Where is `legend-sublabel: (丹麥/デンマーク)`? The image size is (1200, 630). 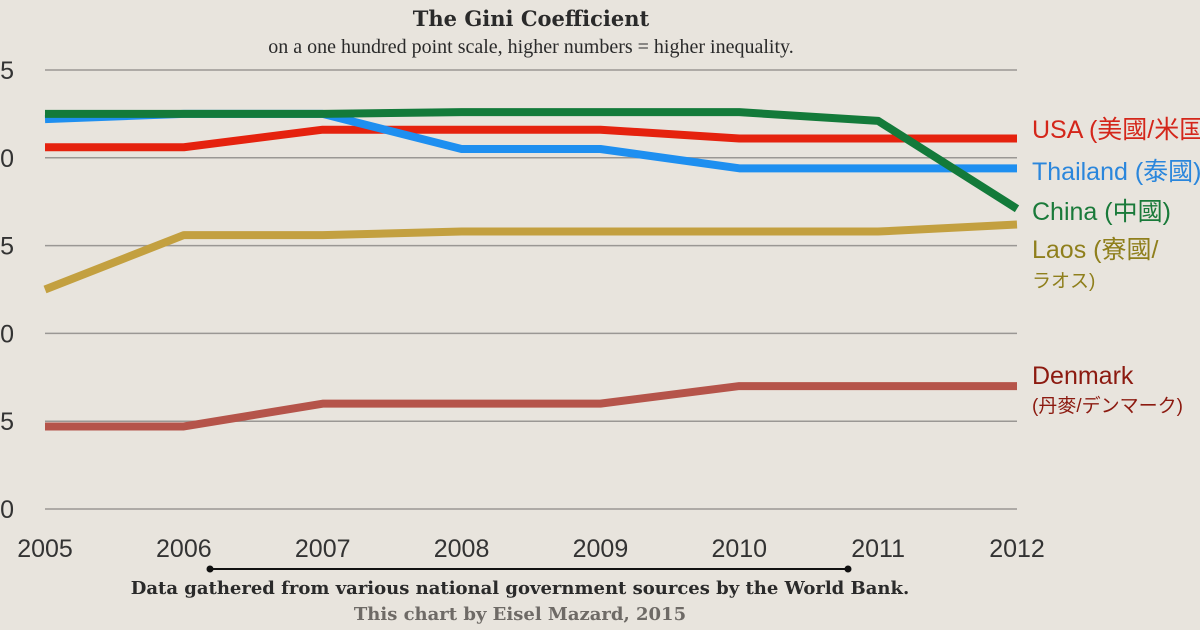
legend-sublabel: (丹麥/デンマーク) is located at coordinates (1107, 406).